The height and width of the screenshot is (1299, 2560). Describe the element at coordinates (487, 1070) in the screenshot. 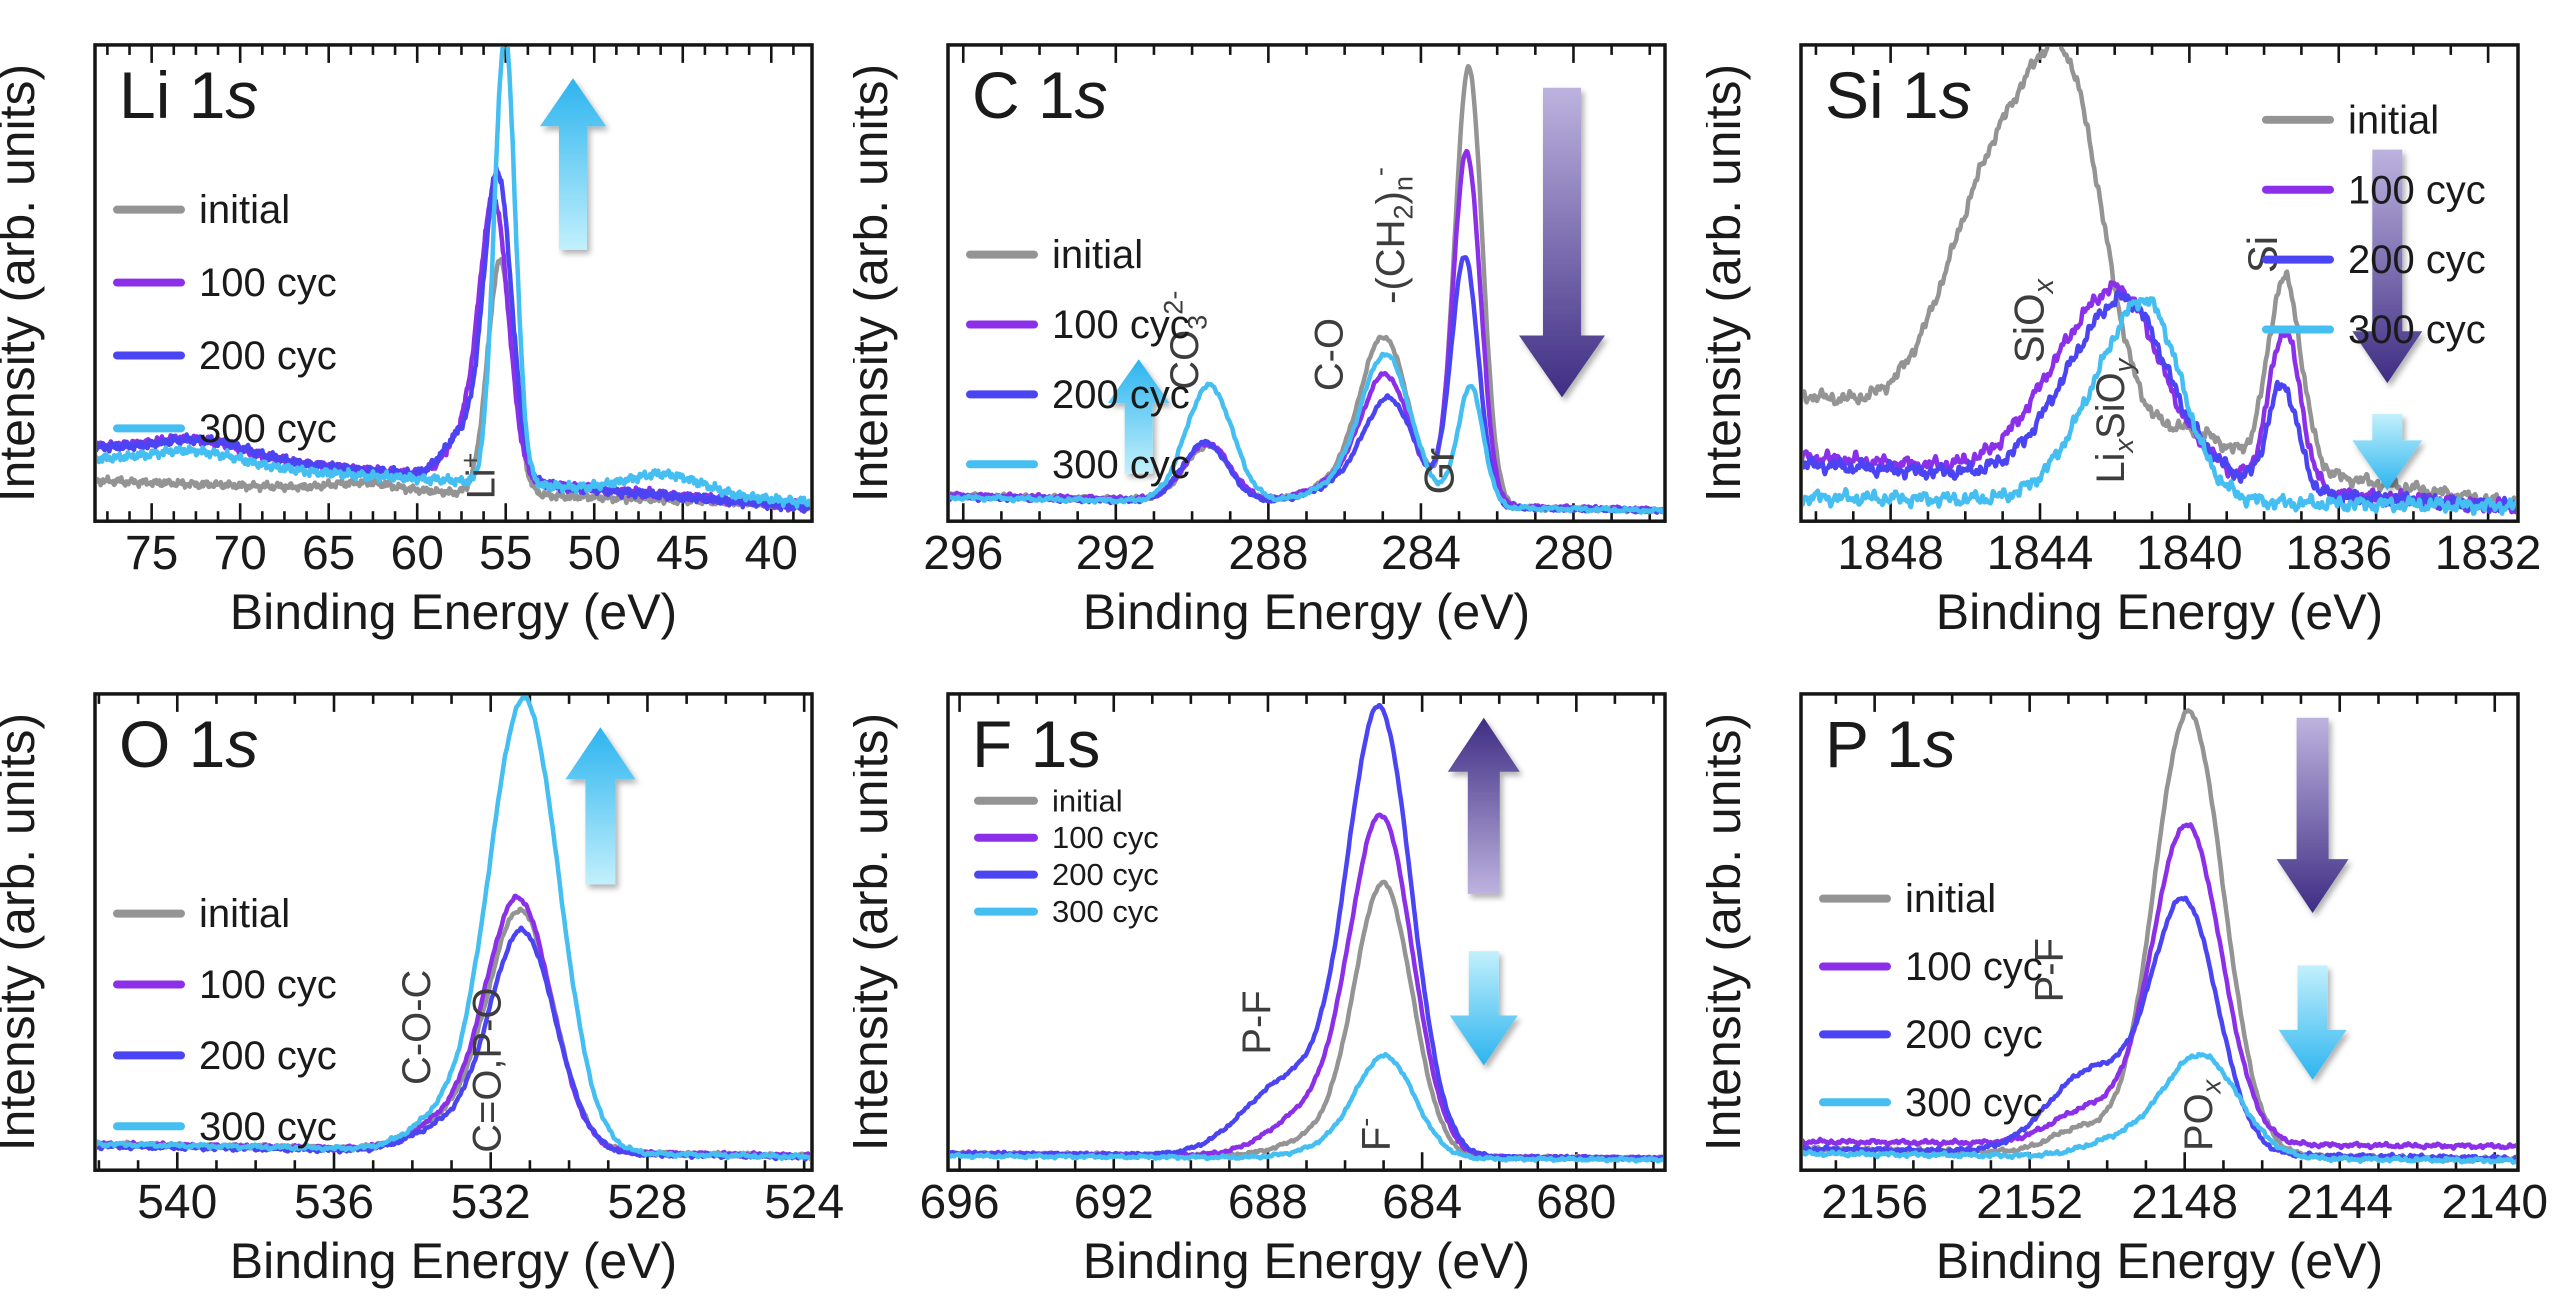

I see `species-label: C=O,P-O` at that location.